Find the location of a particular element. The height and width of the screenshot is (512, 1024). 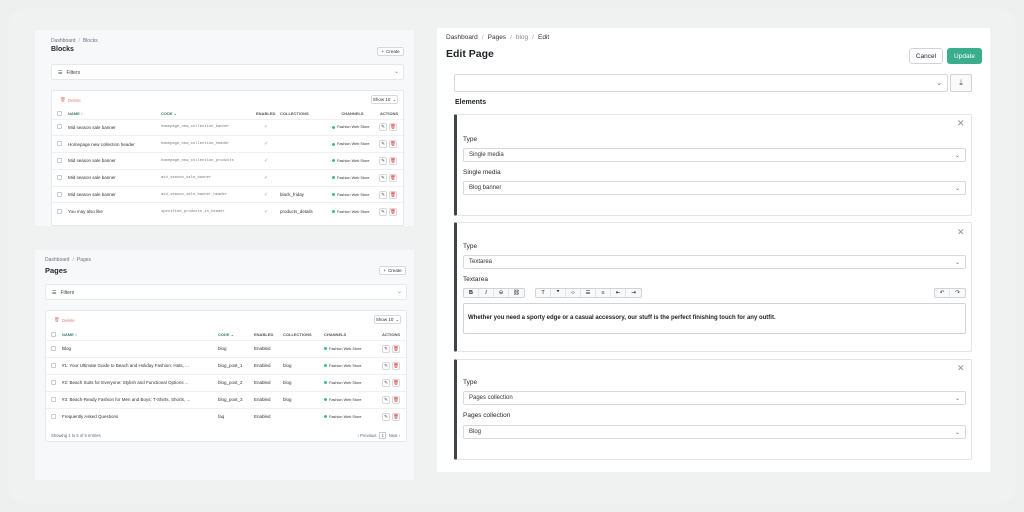

type-select: Textarea ⌄ is located at coordinates (714, 262).